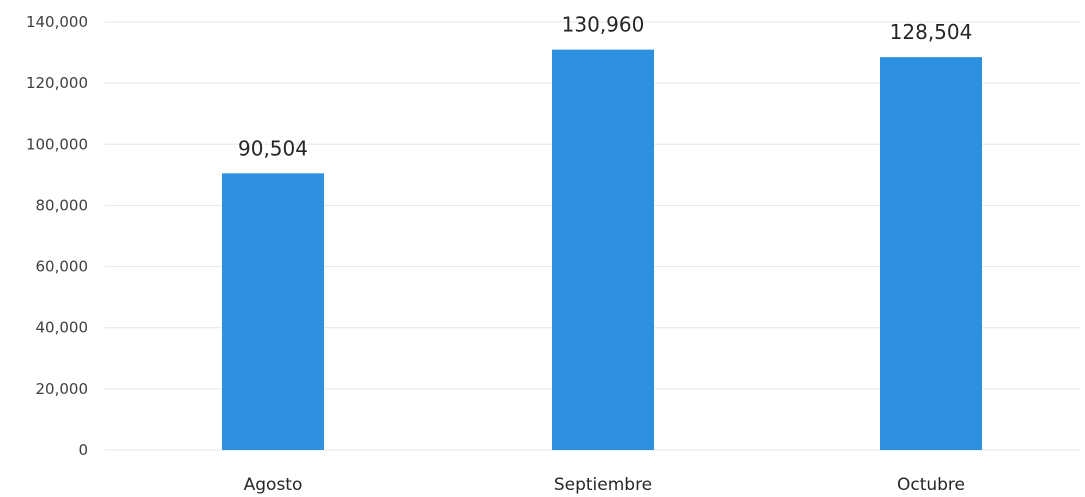  What do you see at coordinates (62, 328) in the screenshot?
I see `y-tick-label: 40,000` at bounding box center [62, 328].